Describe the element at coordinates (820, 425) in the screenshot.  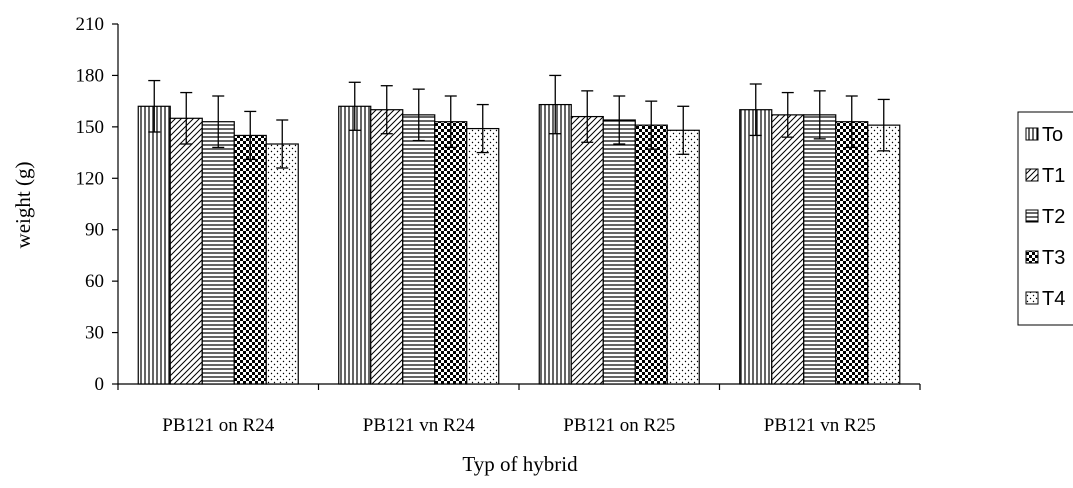
I see `x-tick-label: PB121 vn R25` at that location.